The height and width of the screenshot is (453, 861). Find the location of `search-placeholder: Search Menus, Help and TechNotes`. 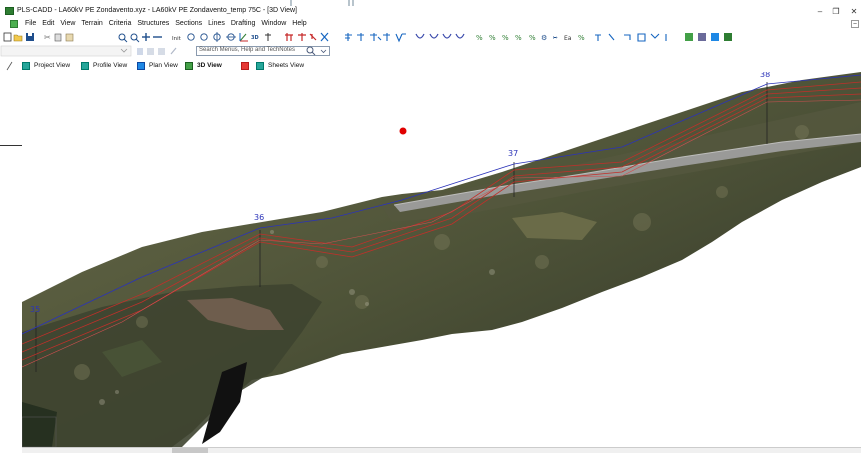

search-placeholder: Search Menus, Help and TechNotes is located at coordinates (247, 50).